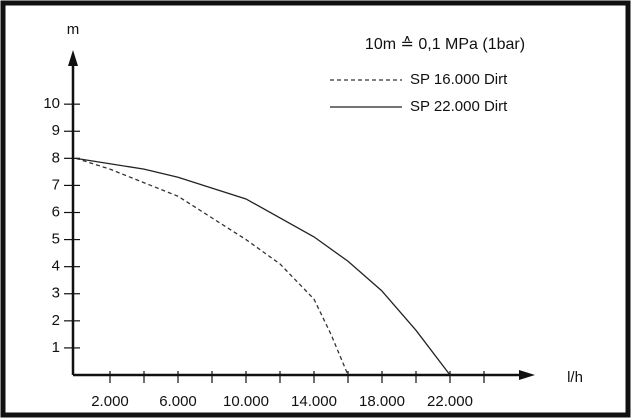 This screenshot has height=418, width=631. I want to click on x-tick-label: 2.000, so click(110, 401).